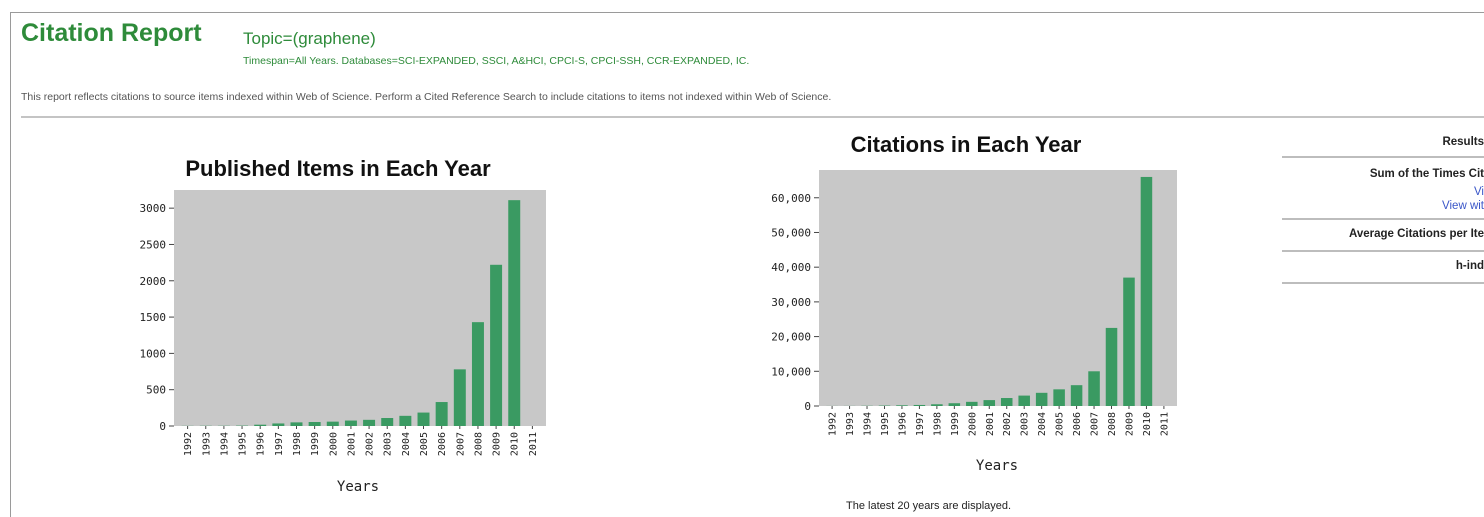 Image resolution: width=1484 pixels, height=517 pixels. I want to click on x-tick-label: 1996, so click(261, 444).